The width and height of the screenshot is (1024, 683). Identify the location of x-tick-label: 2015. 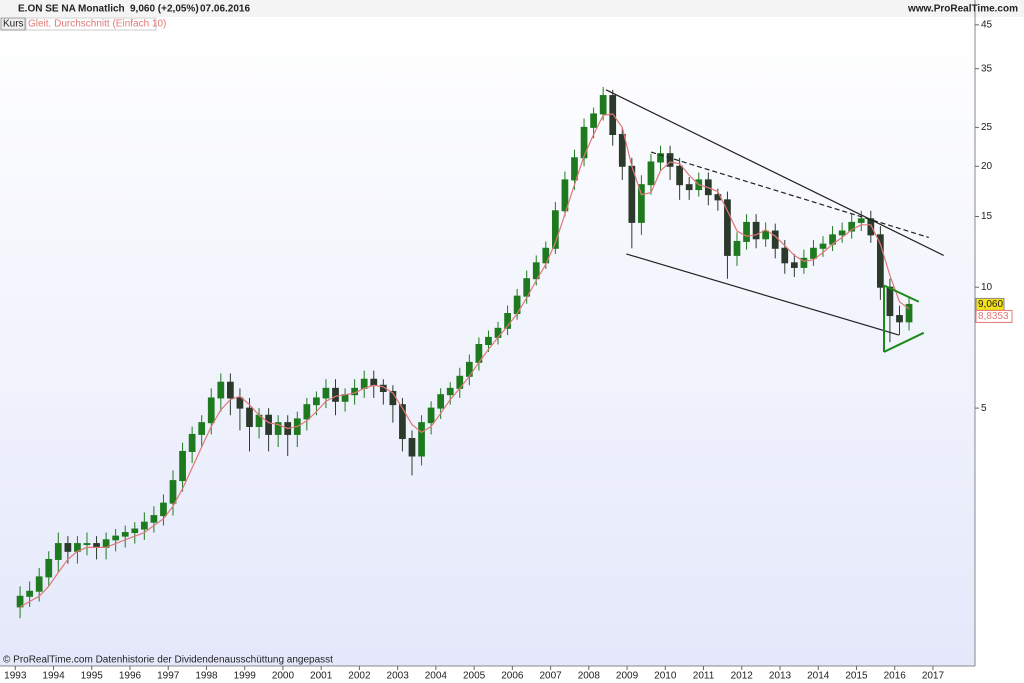
(856, 676).